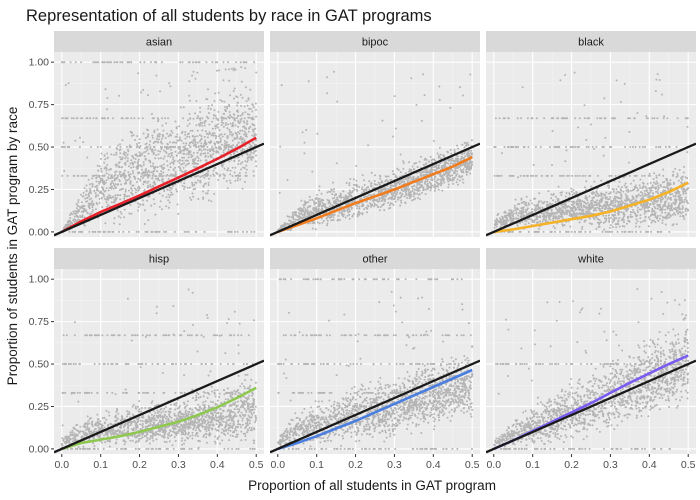  What do you see at coordinates (375, 153) in the screenshot?
I see `panel-plot-area` at bounding box center [375, 153].